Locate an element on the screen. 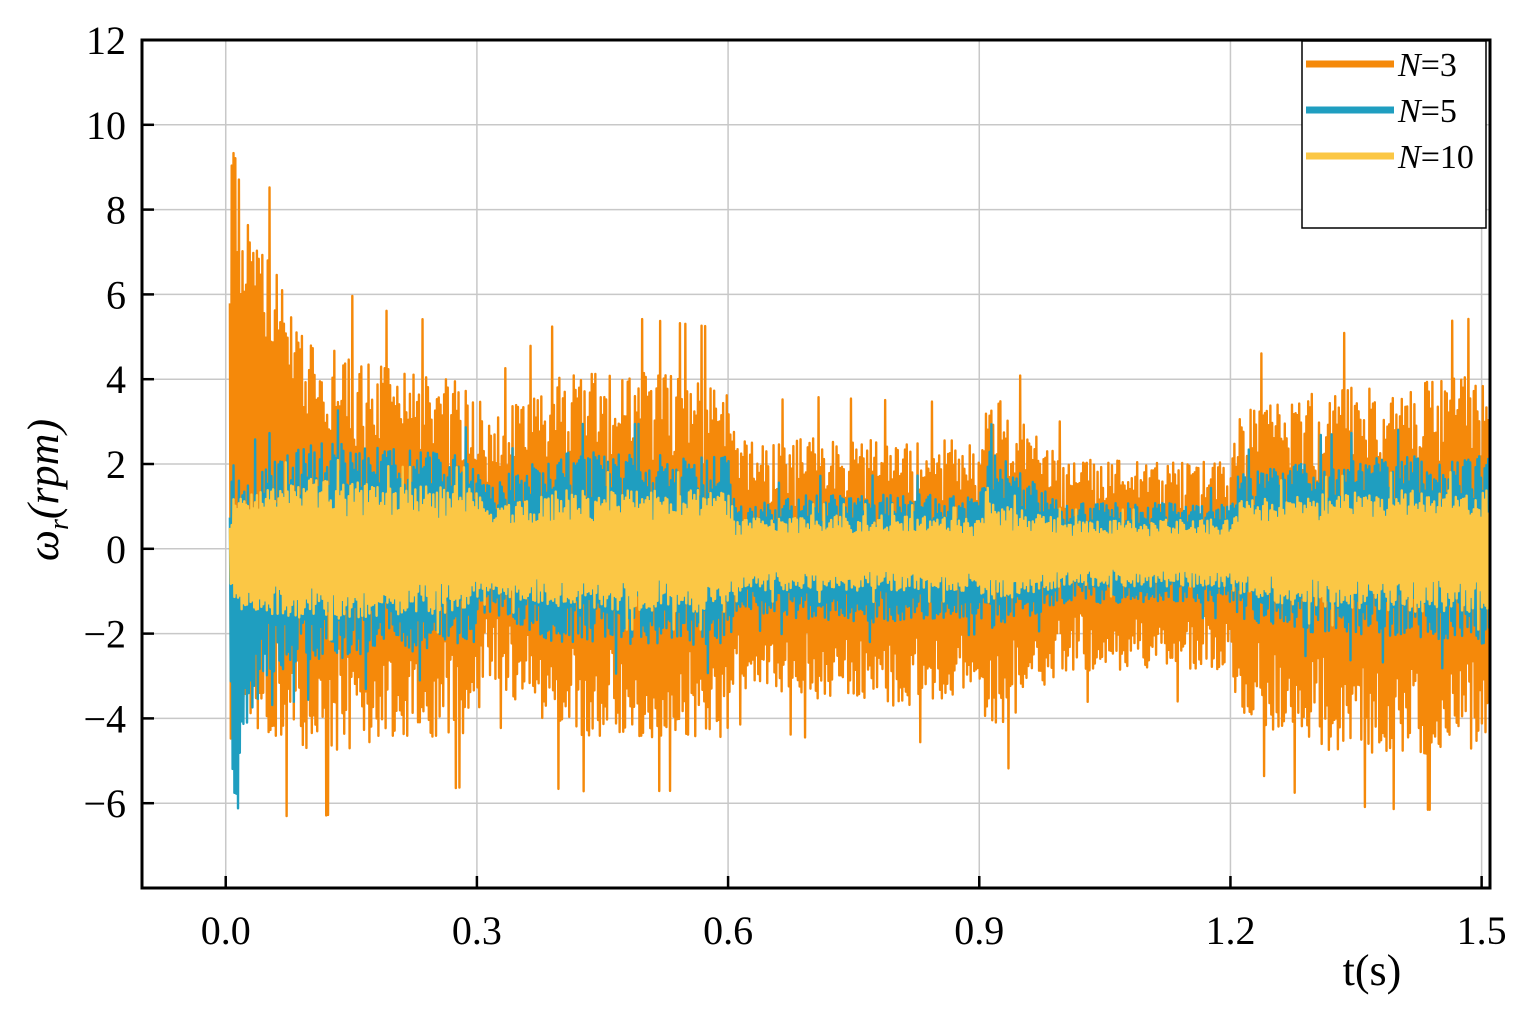 This screenshot has width=1521, height=1015. x-tick-label: 1.2 is located at coordinates (1230, 930).